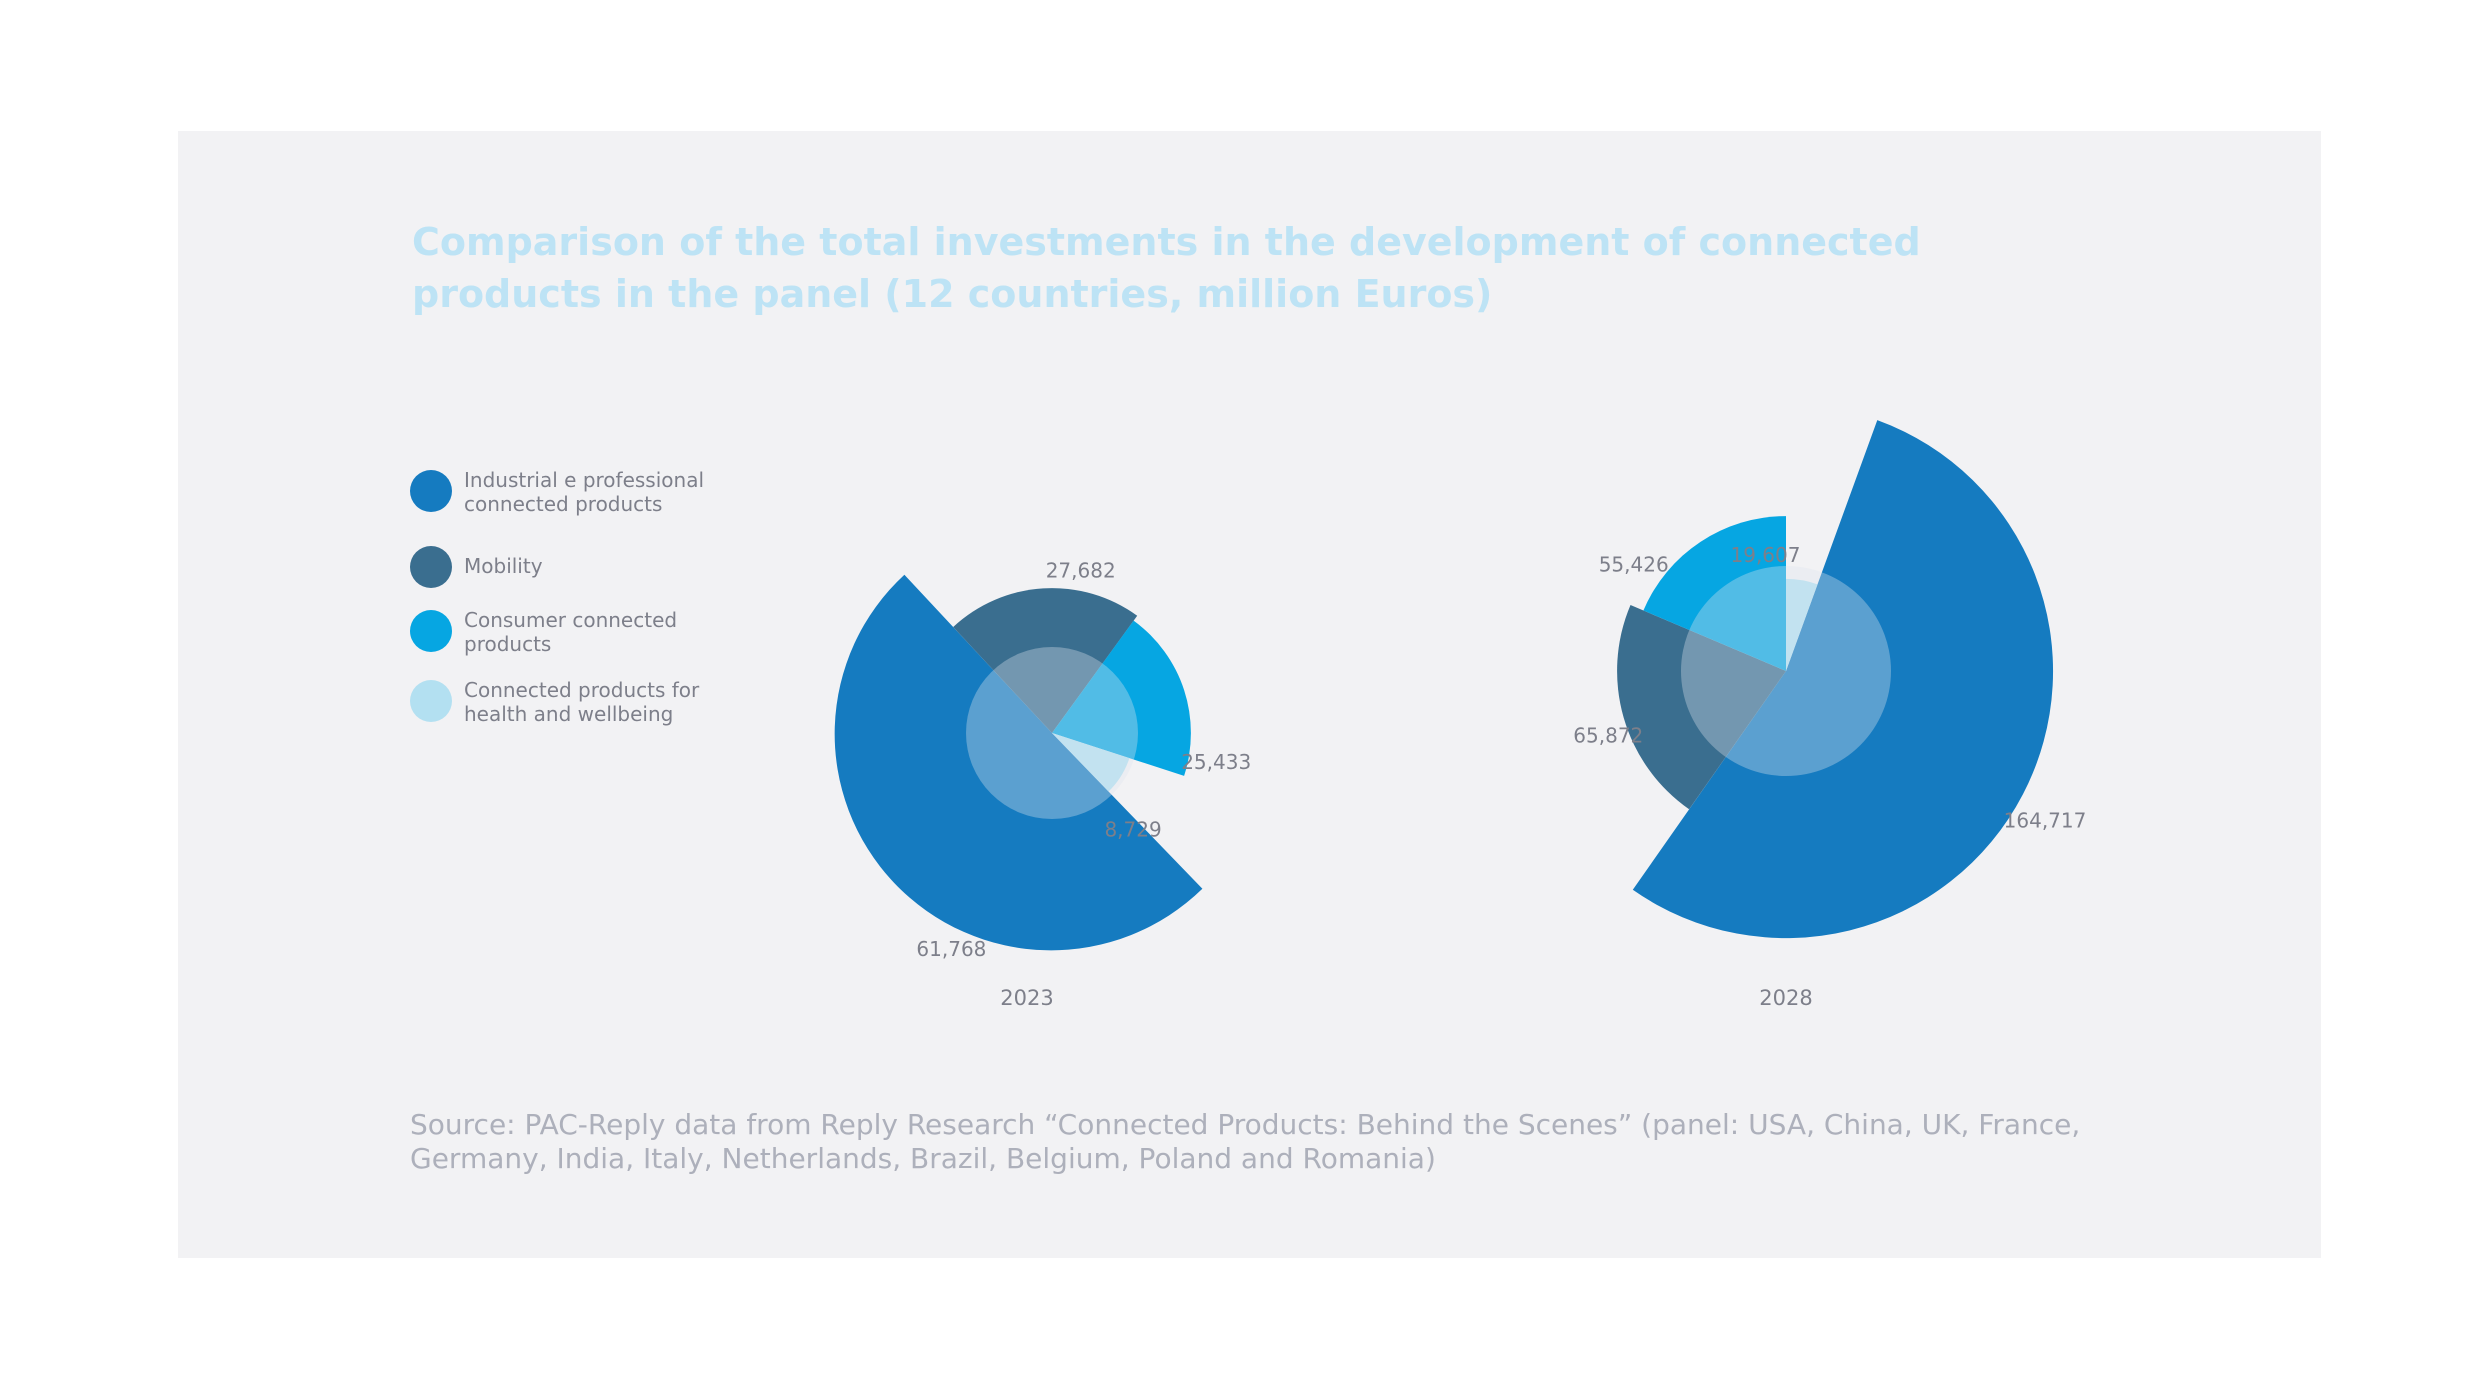  What do you see at coordinates (431, 567) in the screenshot?
I see `legend-swatch-mobility` at bounding box center [431, 567].